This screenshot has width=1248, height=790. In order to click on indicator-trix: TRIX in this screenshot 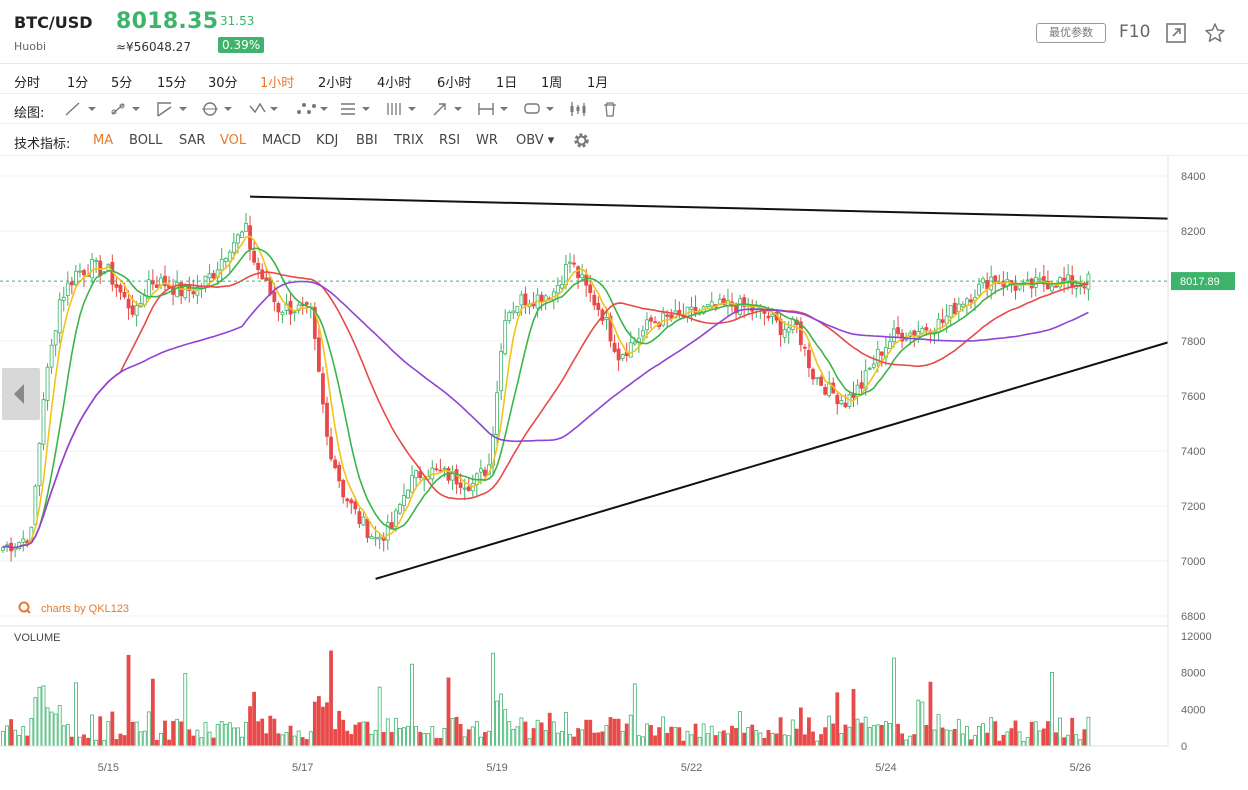, I will do `click(409, 140)`.